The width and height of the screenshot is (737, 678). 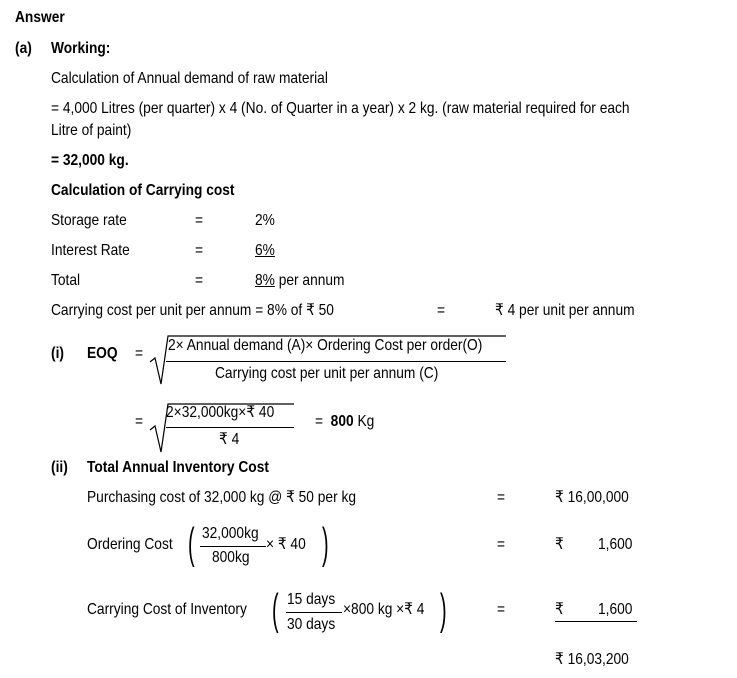 I want to click on eoq-result-eq: =, so click(x=319, y=421).